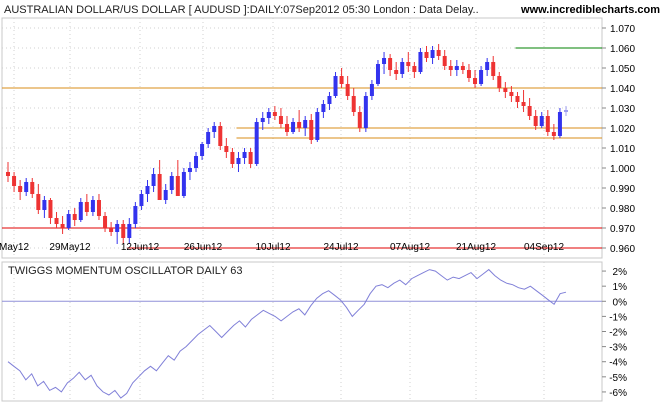 This screenshot has width=665, height=410. I want to click on price-y-tick-label: 1.050, so click(622, 69).